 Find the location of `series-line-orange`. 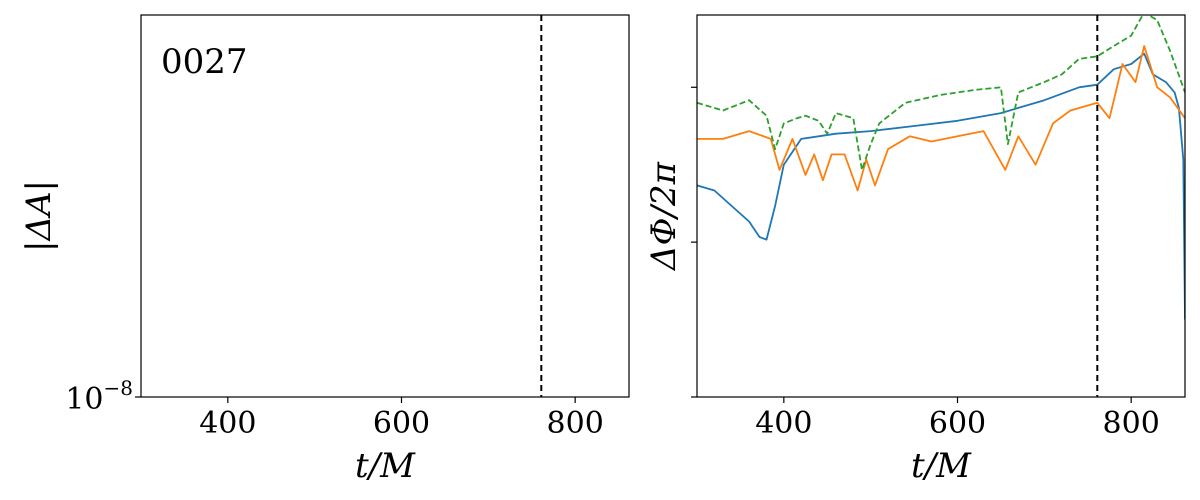

series-line-orange is located at coordinates (941, 118).